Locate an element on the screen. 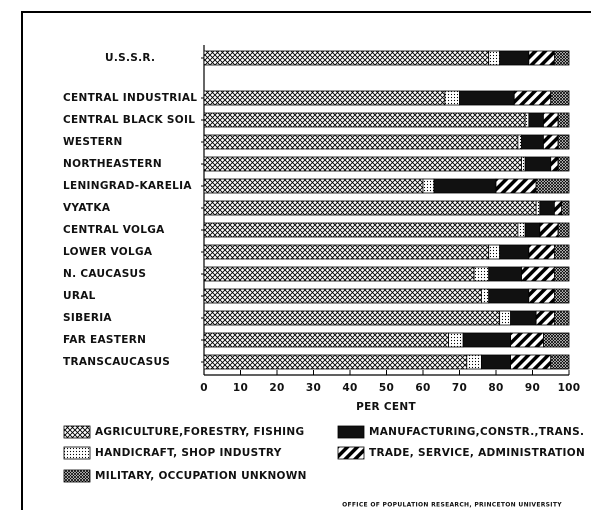  legend-label: MANUFACTURING,CONSTR.,TRANS. is located at coordinates (476, 432).